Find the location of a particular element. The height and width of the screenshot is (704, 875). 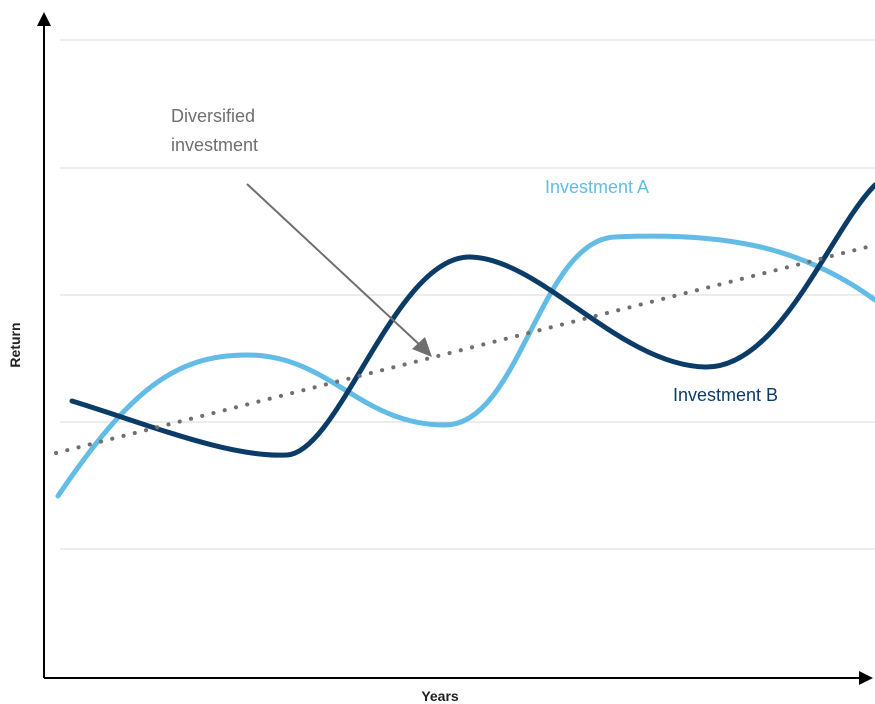

annotation-arrowhead is located at coordinates (422, 347).